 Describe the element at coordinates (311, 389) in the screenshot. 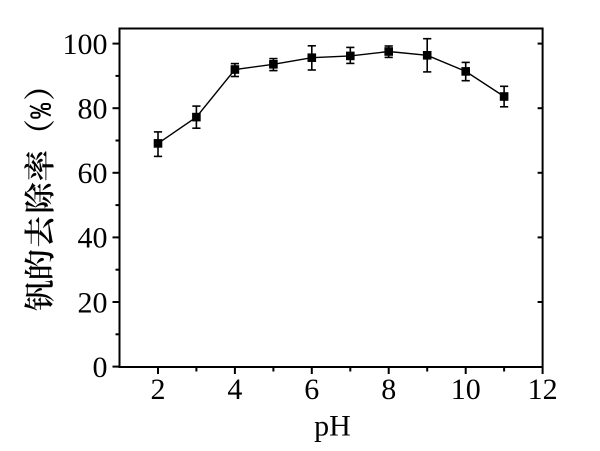

I see `svg-text: 6` at that location.